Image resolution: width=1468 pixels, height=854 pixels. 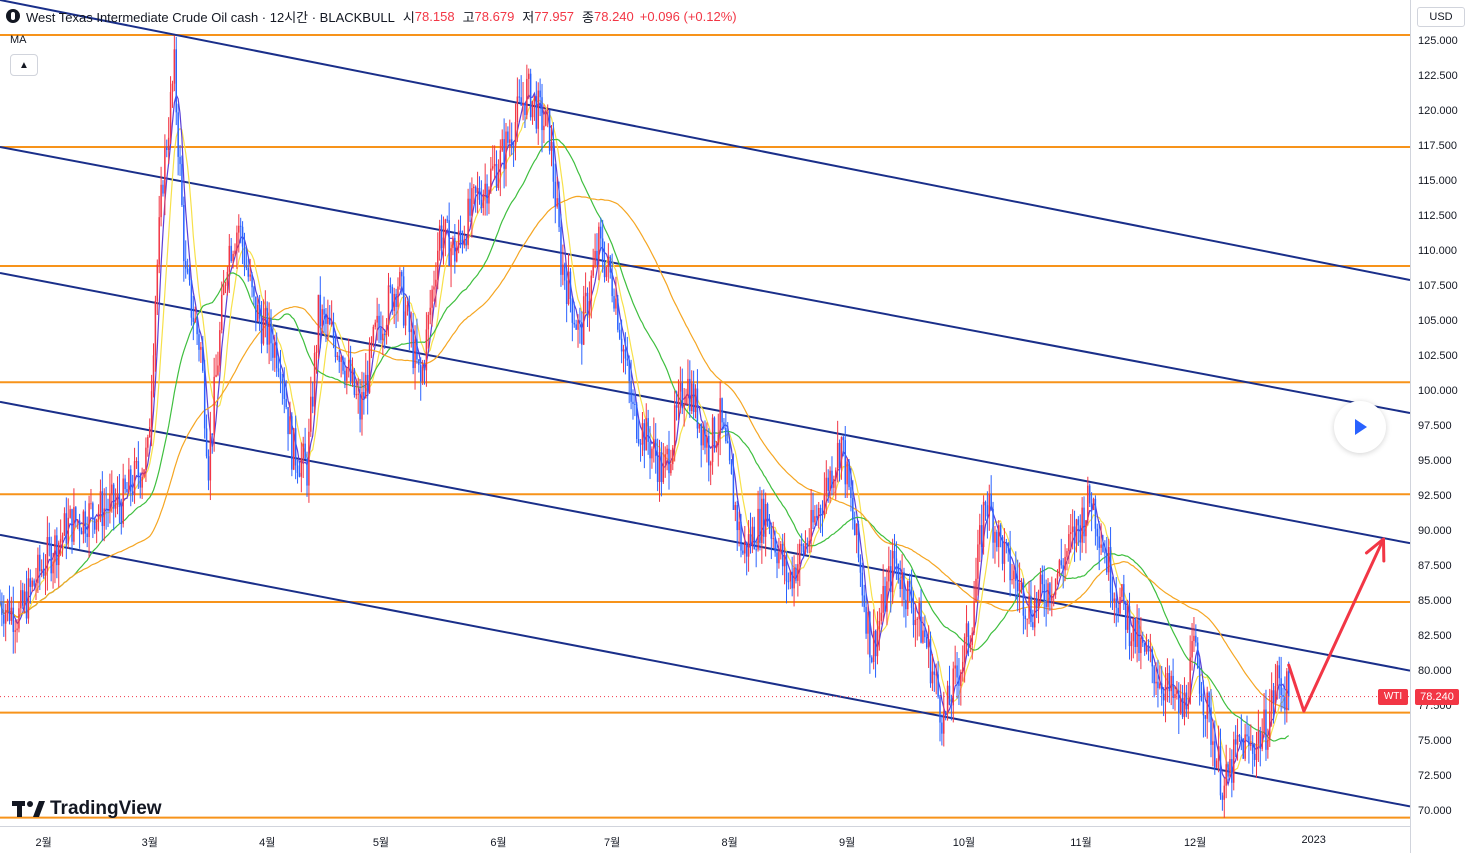 I want to click on low-key: 저, so click(x=528, y=17).